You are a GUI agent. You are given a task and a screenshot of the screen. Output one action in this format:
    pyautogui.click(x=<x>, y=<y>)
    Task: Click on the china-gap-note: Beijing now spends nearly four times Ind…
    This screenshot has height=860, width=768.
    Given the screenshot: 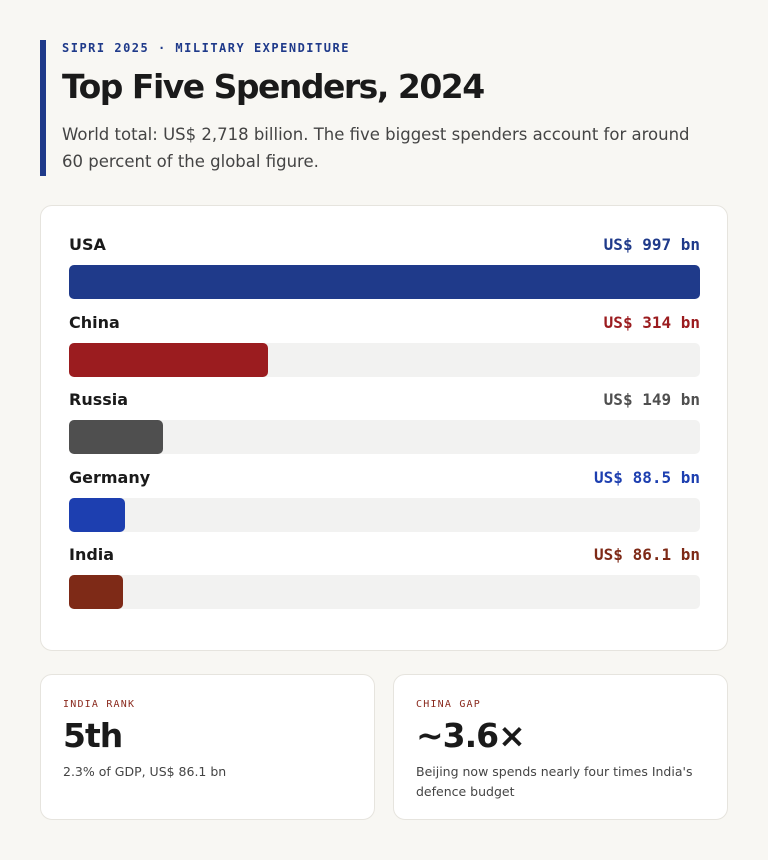 What is the action you would take?
    pyautogui.click(x=554, y=781)
    